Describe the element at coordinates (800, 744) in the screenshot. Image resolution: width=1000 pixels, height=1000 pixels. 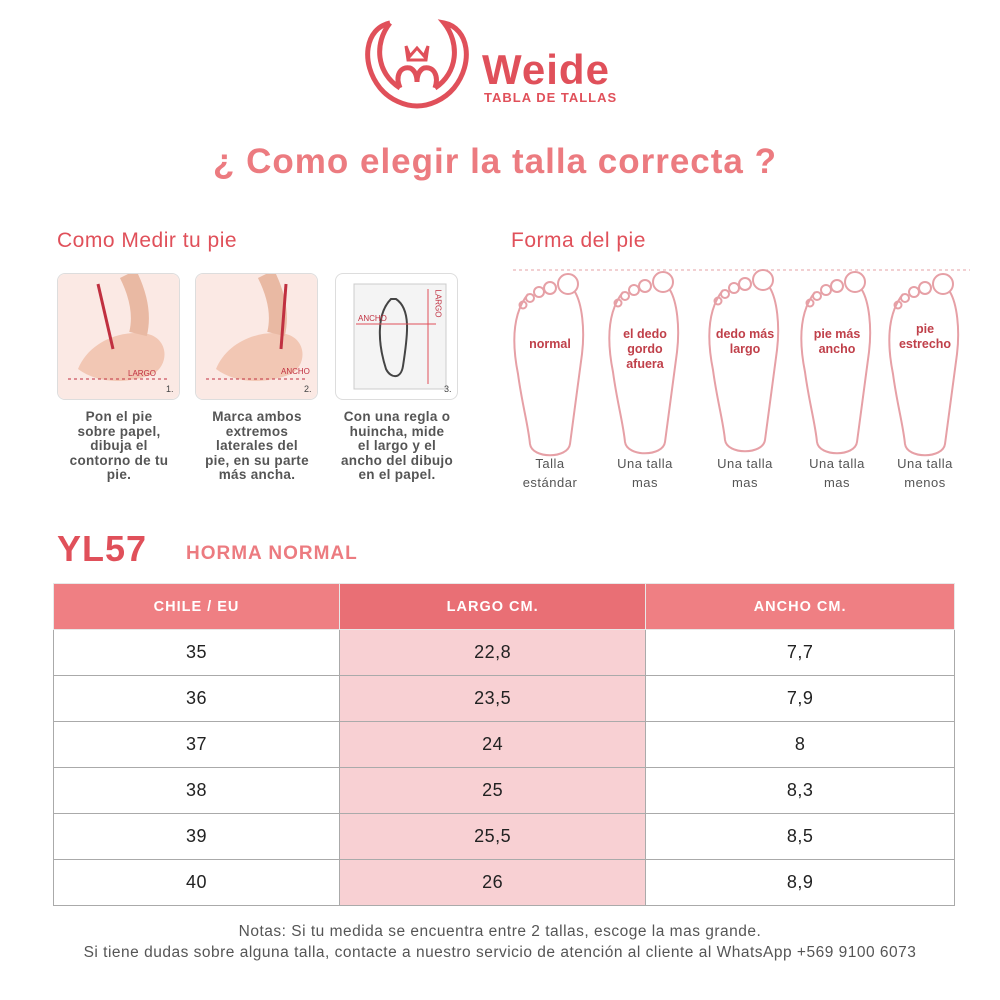
I see `table-cell: 8` at that location.